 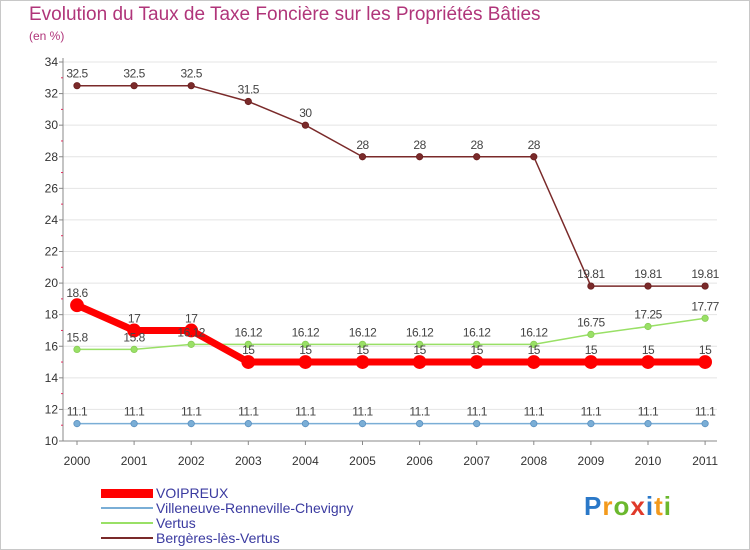 I want to click on legend-label-bergeres: Bergères-lès-Vertus, so click(x=218, y=538).